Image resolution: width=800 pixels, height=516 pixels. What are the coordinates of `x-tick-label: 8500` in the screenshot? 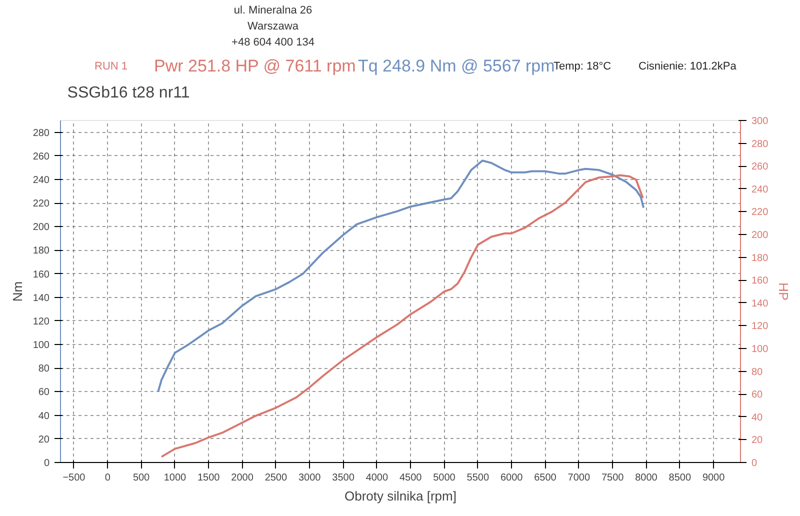 It's located at (680, 478).